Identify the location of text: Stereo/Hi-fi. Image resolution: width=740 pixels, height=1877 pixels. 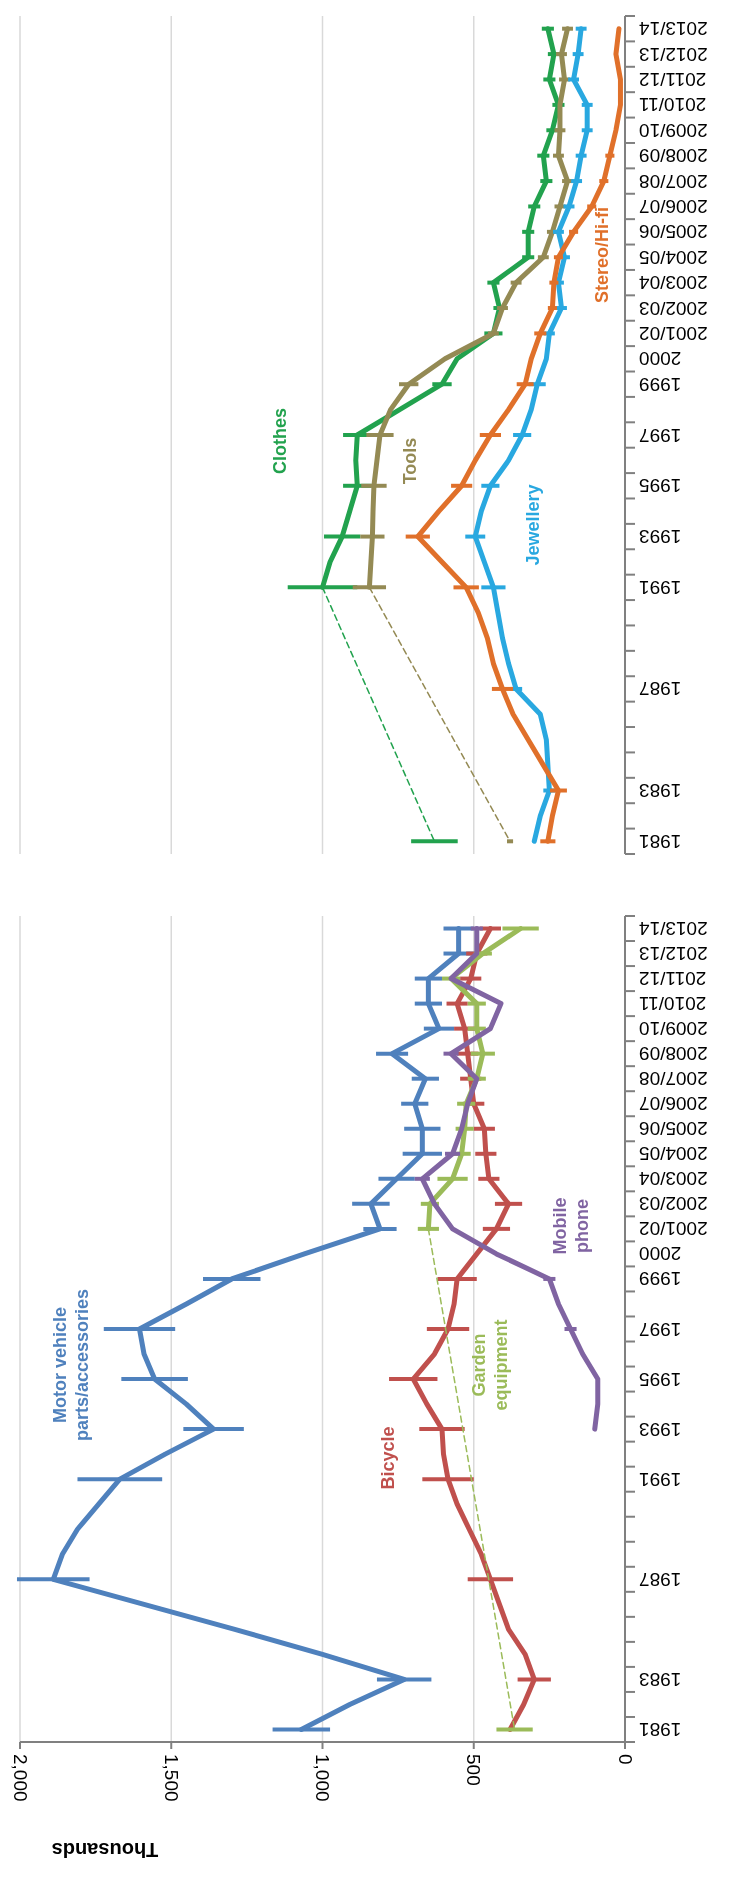
(602, 255).